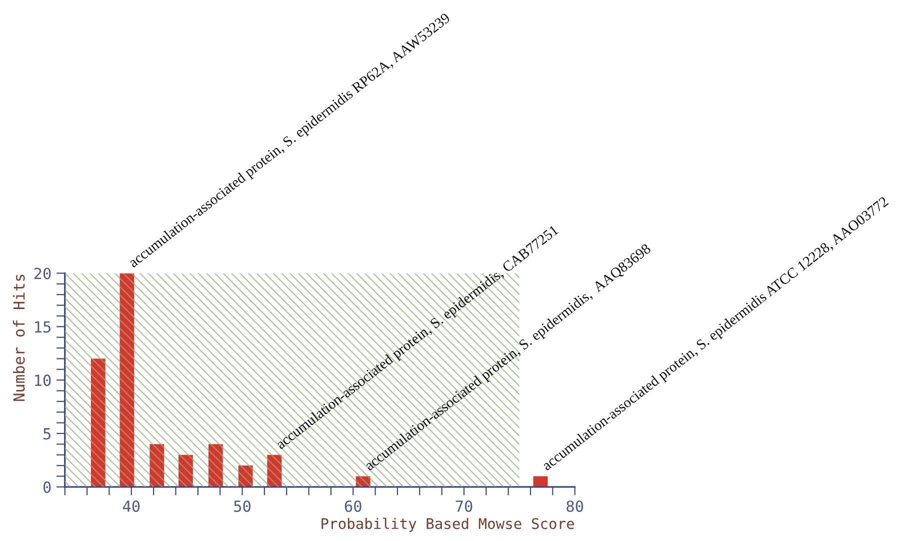 Image resolution: width=901 pixels, height=541 pixels. Describe the element at coordinates (43, 380) in the screenshot. I see `y-tick-label: 10` at that location.